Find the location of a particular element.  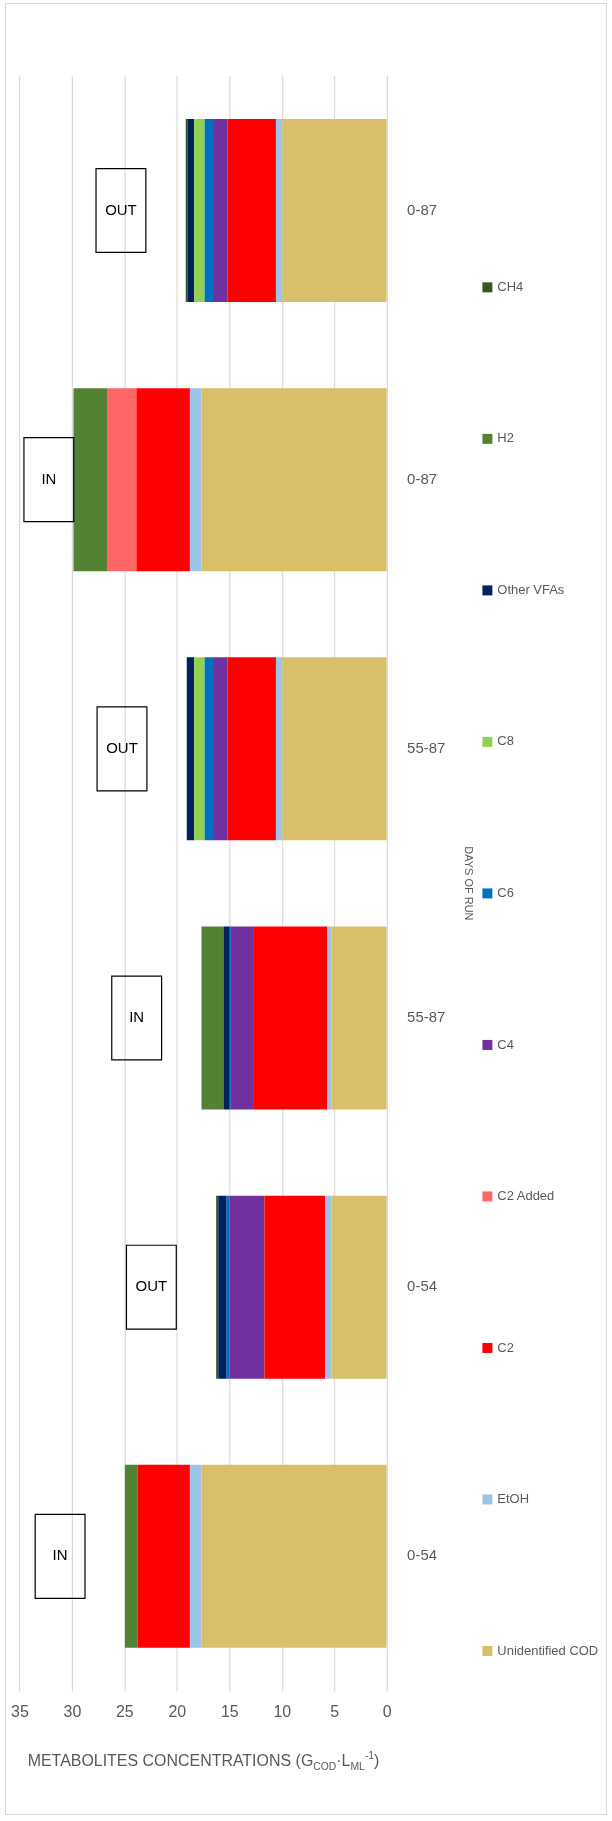

legend-label: CH4 is located at coordinates (510, 286).